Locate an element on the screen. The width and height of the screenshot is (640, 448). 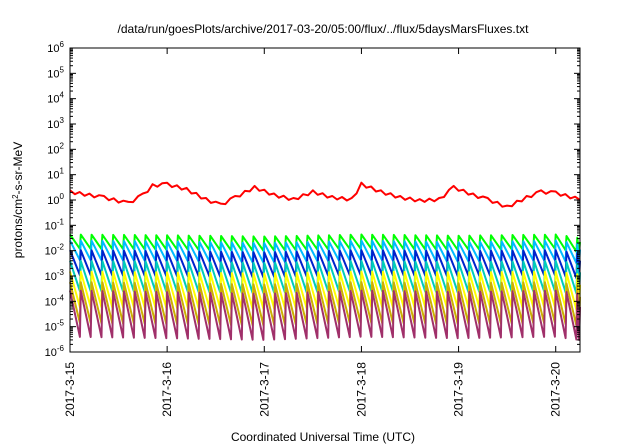
y-tick-label: 10⁻¹ is located at coordinates (55, 224).